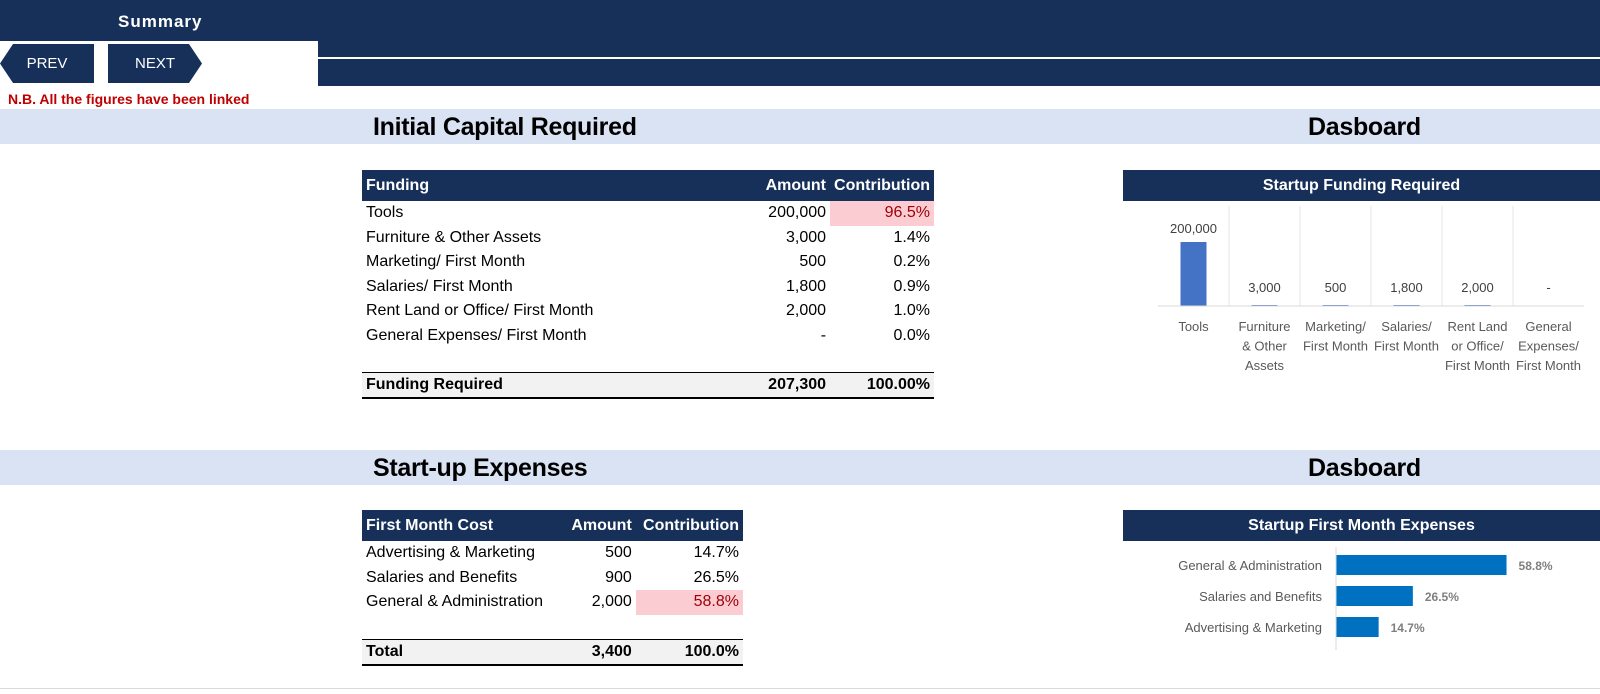  I want to click on table-row: Tools 200,000 96.5%, so click(648, 213).